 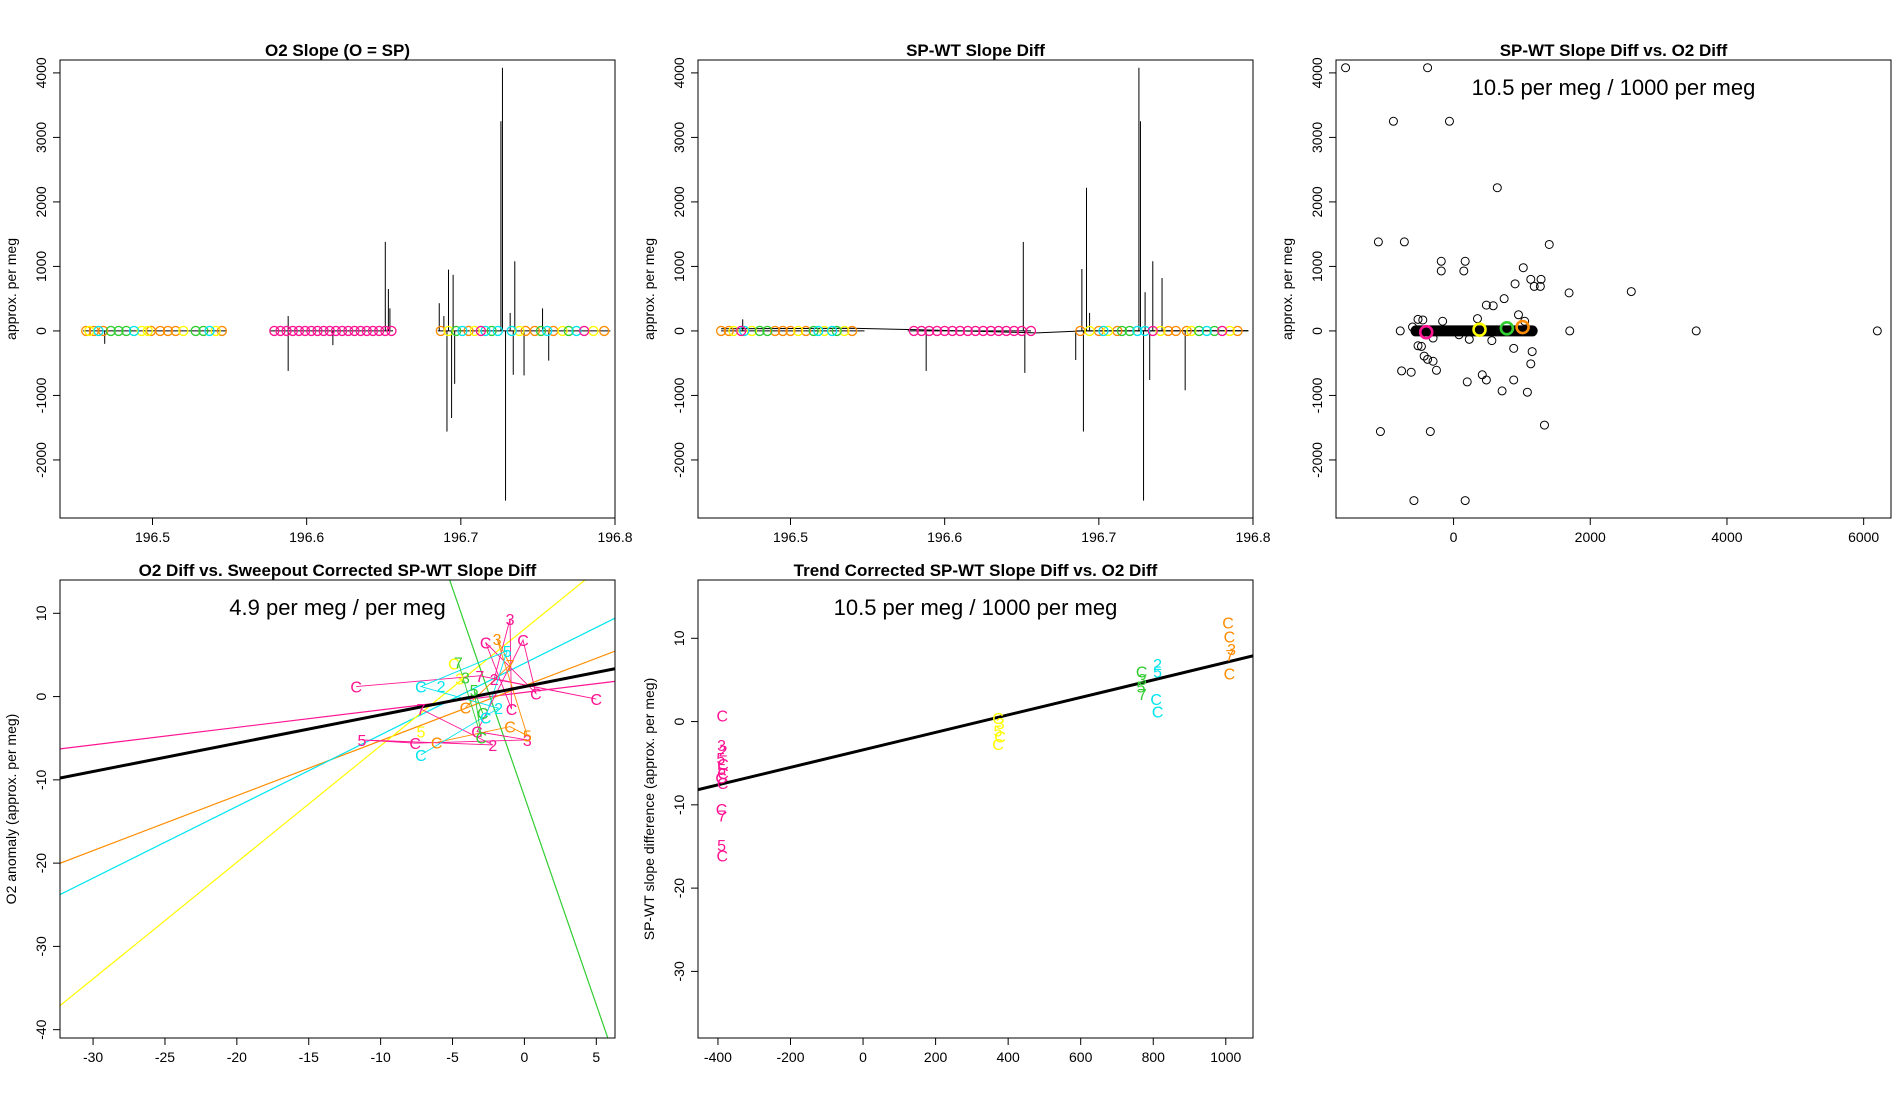 I want to click on y-axis-label: O2 anomaly (approx. per meg), so click(x=11, y=809).